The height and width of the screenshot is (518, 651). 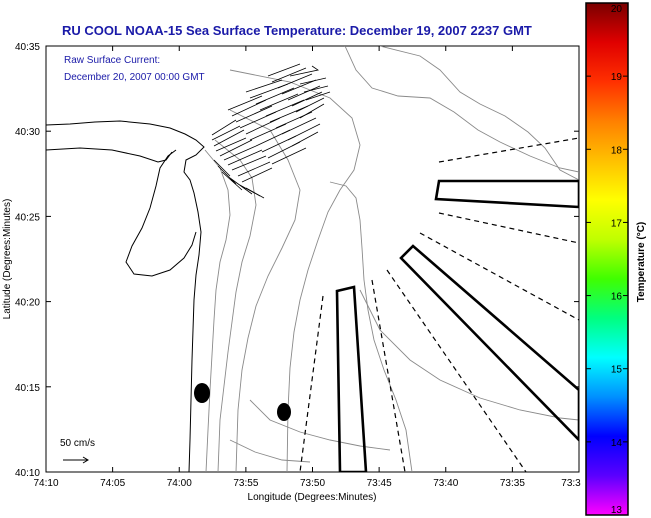 What do you see at coordinates (85, 460) in the screenshot?
I see `scale-arrow-head` at bounding box center [85, 460].